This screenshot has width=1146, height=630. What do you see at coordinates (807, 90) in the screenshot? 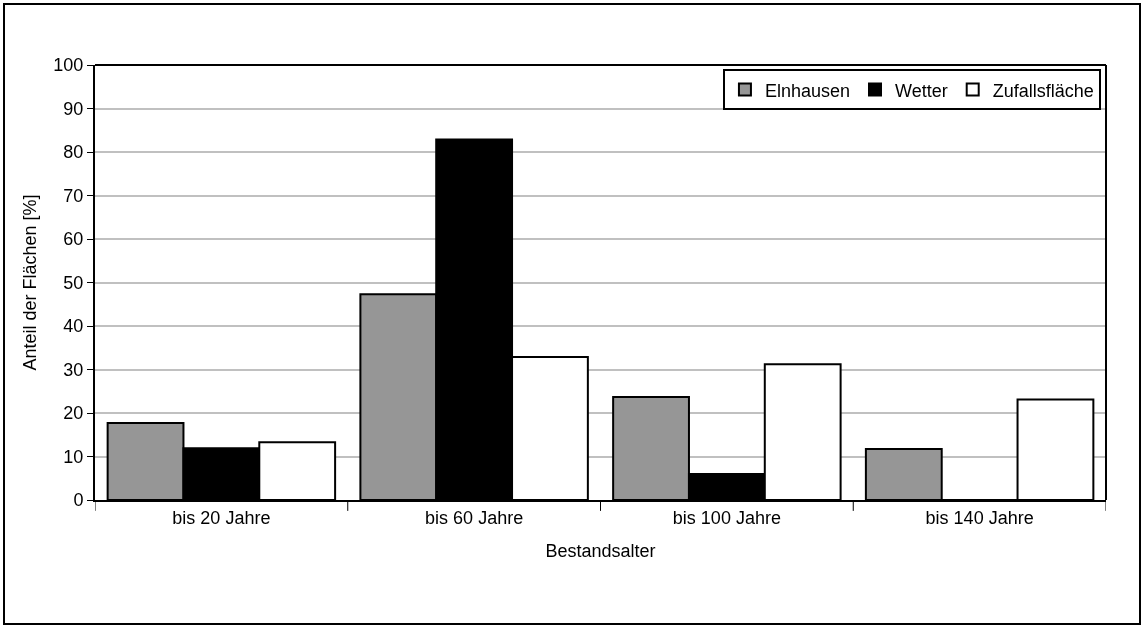
I see `legend-label: Elnhausen` at bounding box center [807, 90].